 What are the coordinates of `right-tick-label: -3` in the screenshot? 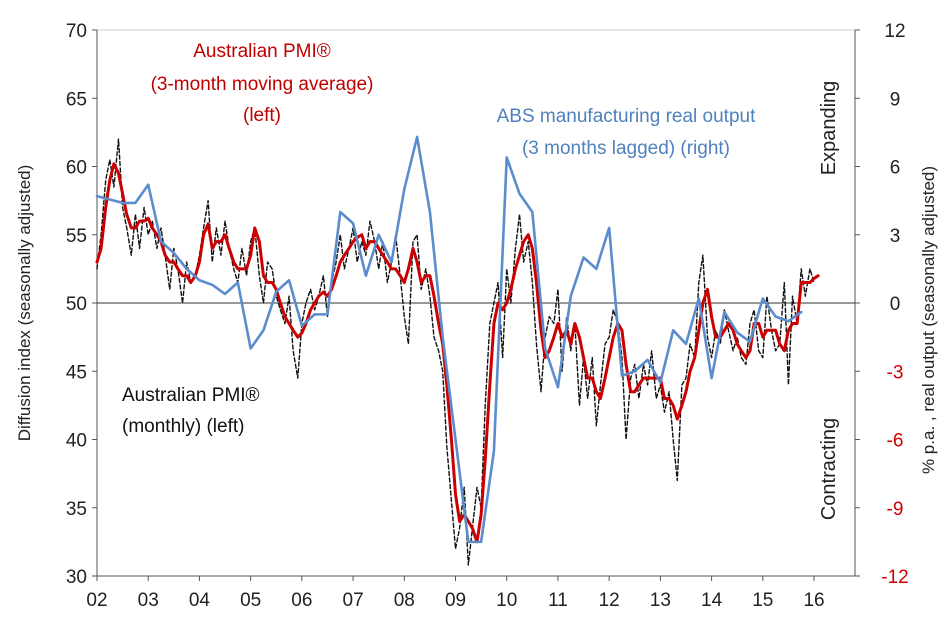 It's located at (895, 372).